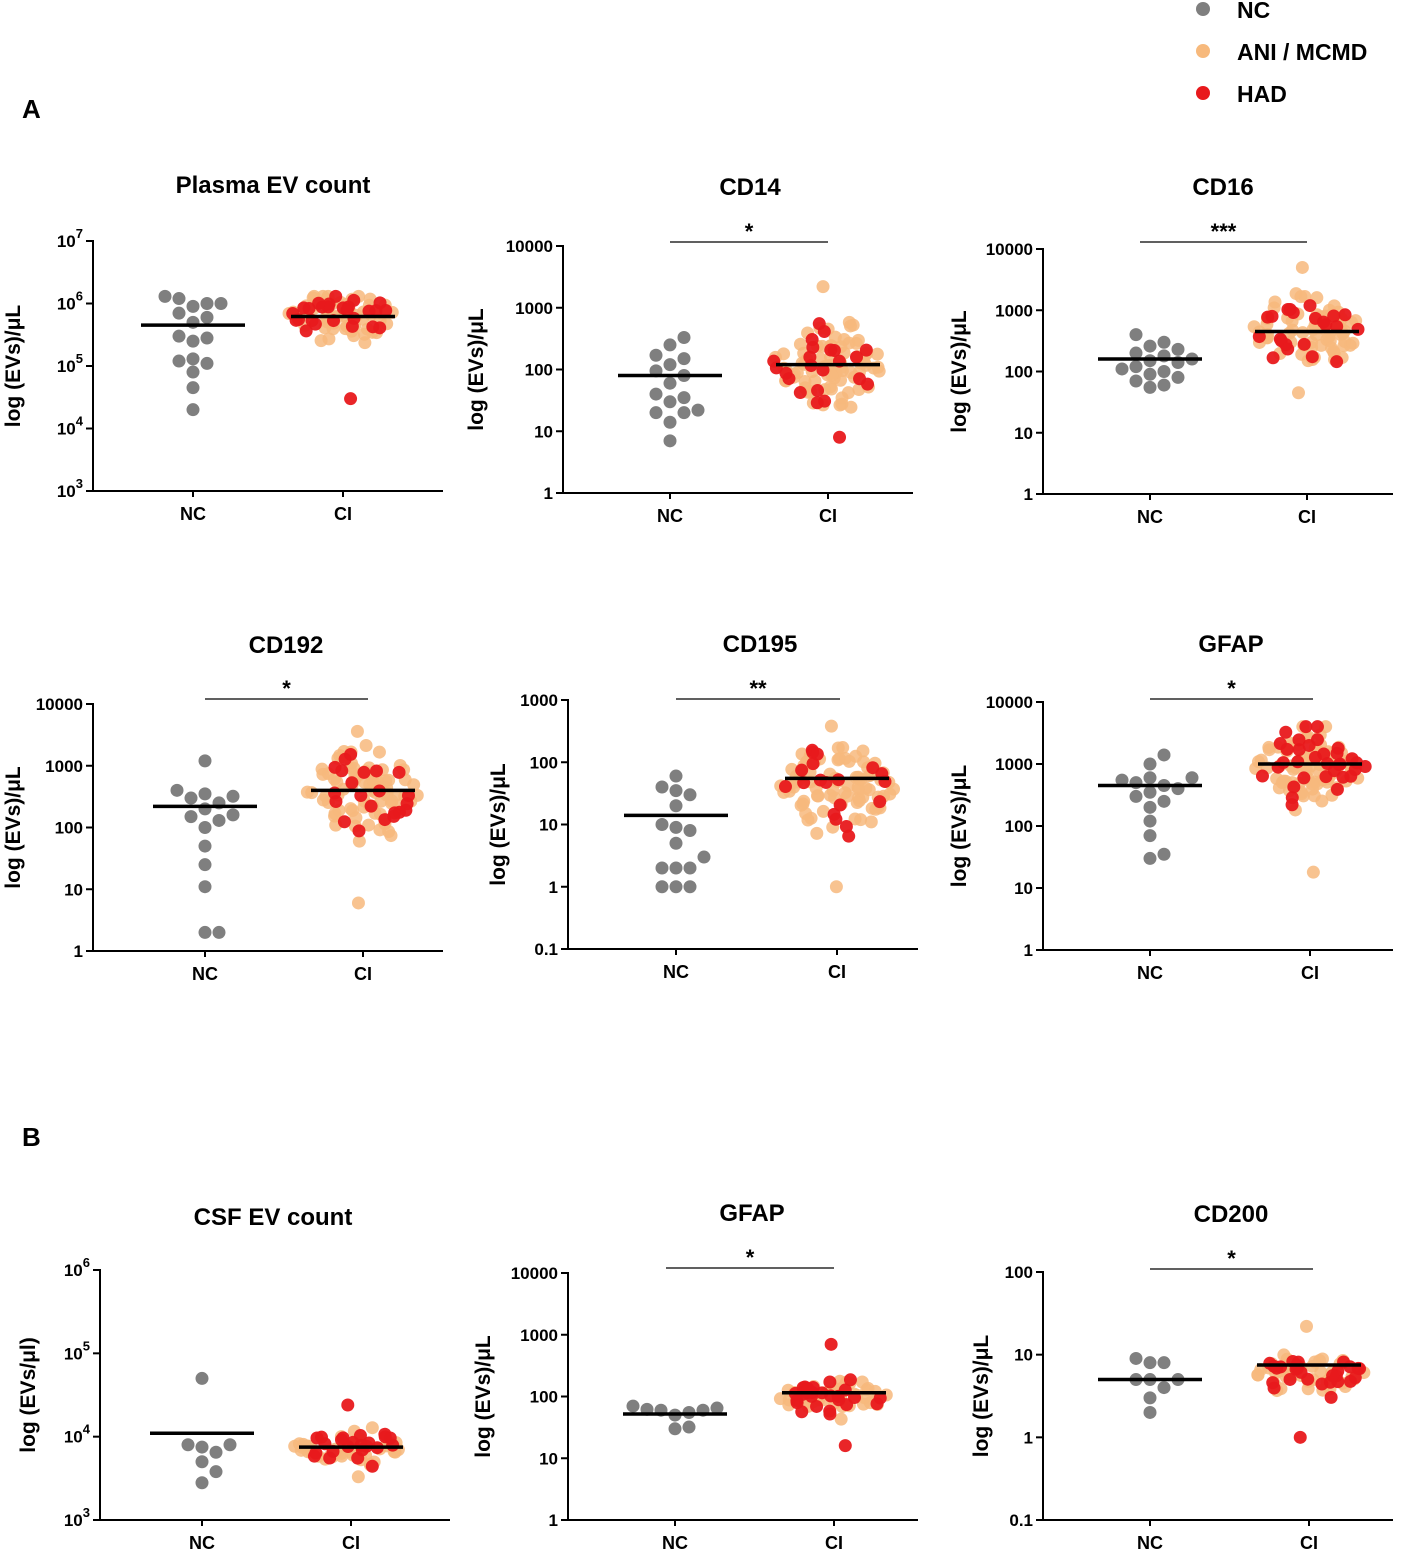  Describe the element at coordinates (760, 644) in the screenshot. I see `chart-title: CD195` at that location.